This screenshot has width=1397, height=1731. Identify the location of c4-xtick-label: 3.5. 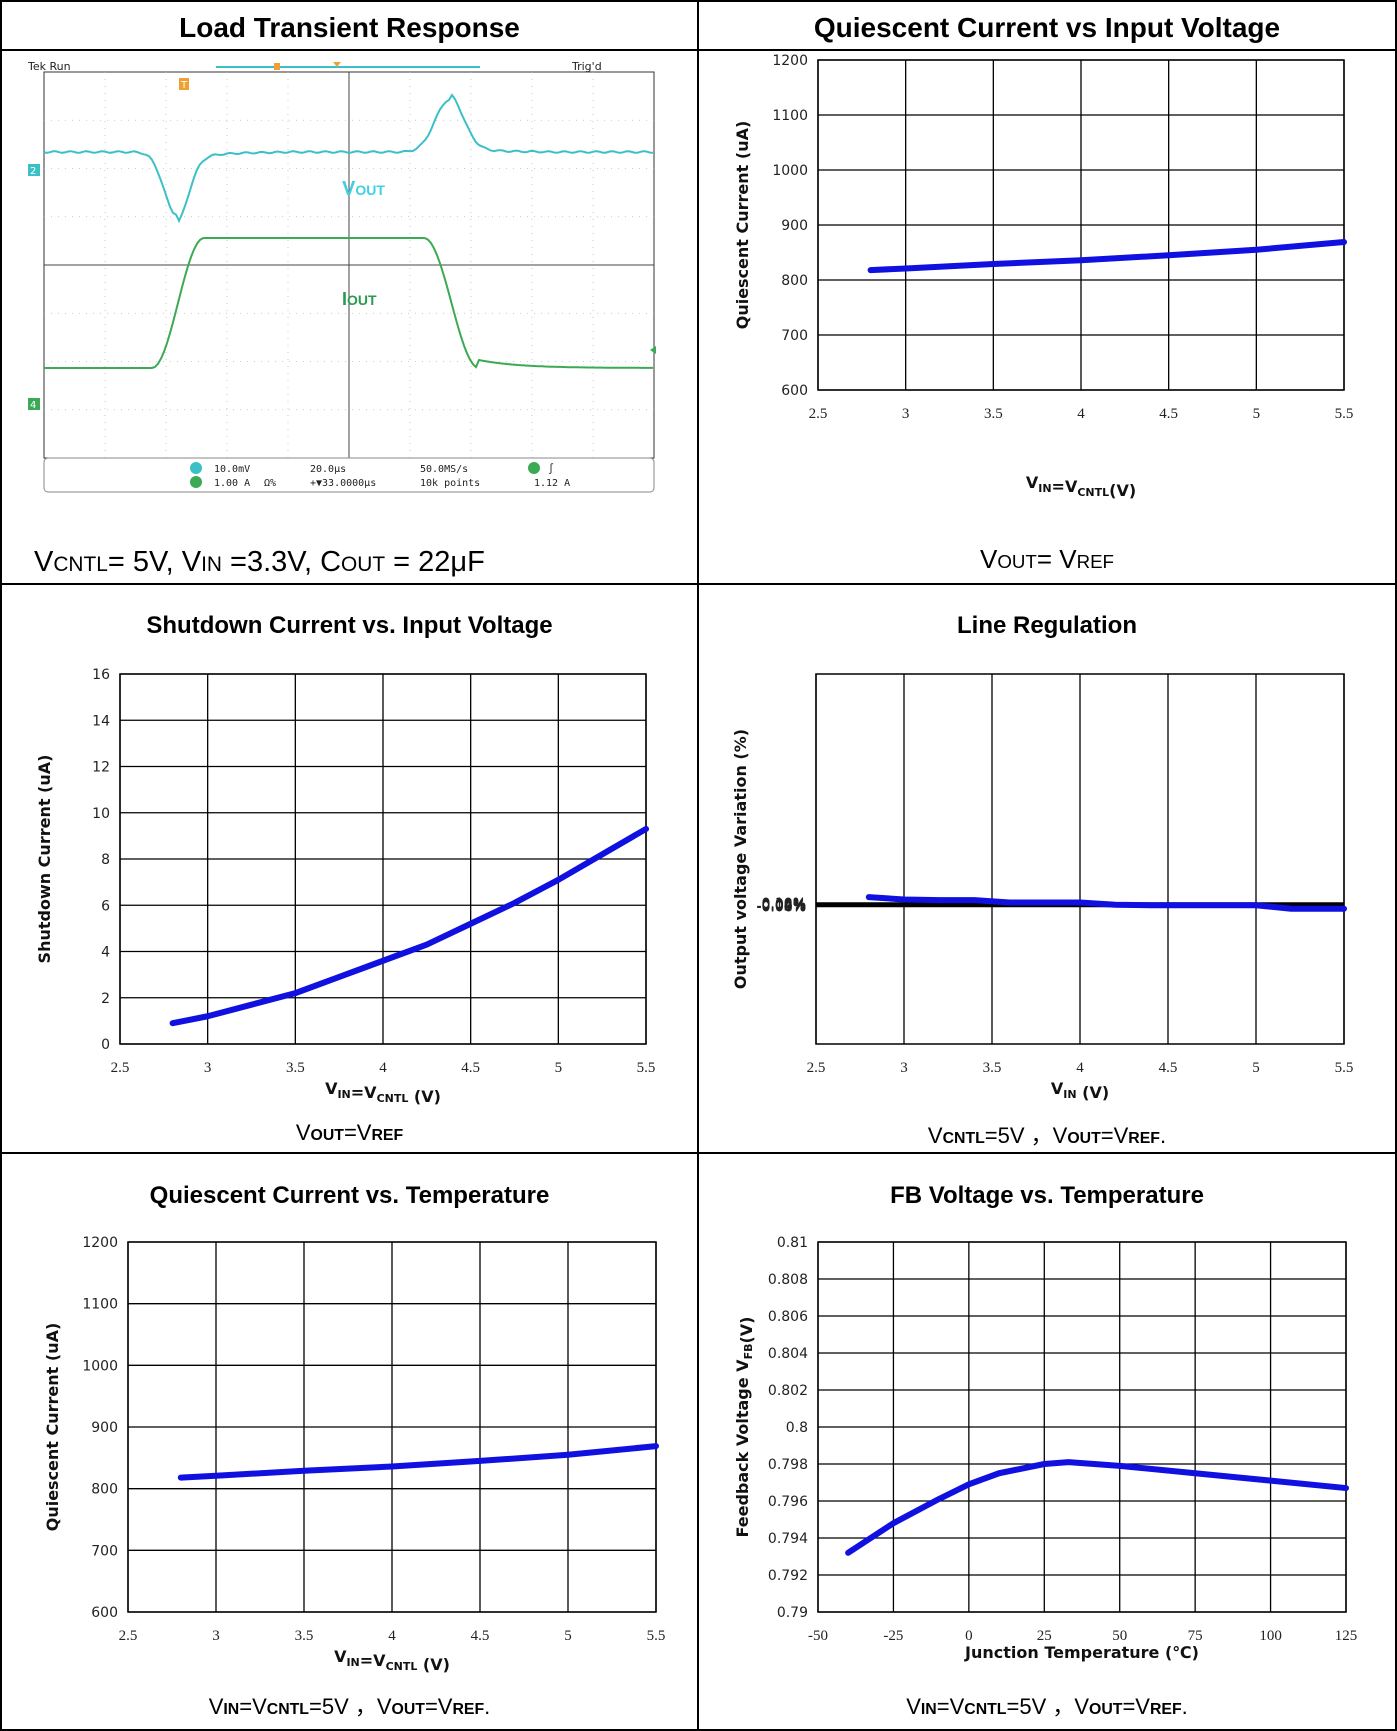
(992, 1068).